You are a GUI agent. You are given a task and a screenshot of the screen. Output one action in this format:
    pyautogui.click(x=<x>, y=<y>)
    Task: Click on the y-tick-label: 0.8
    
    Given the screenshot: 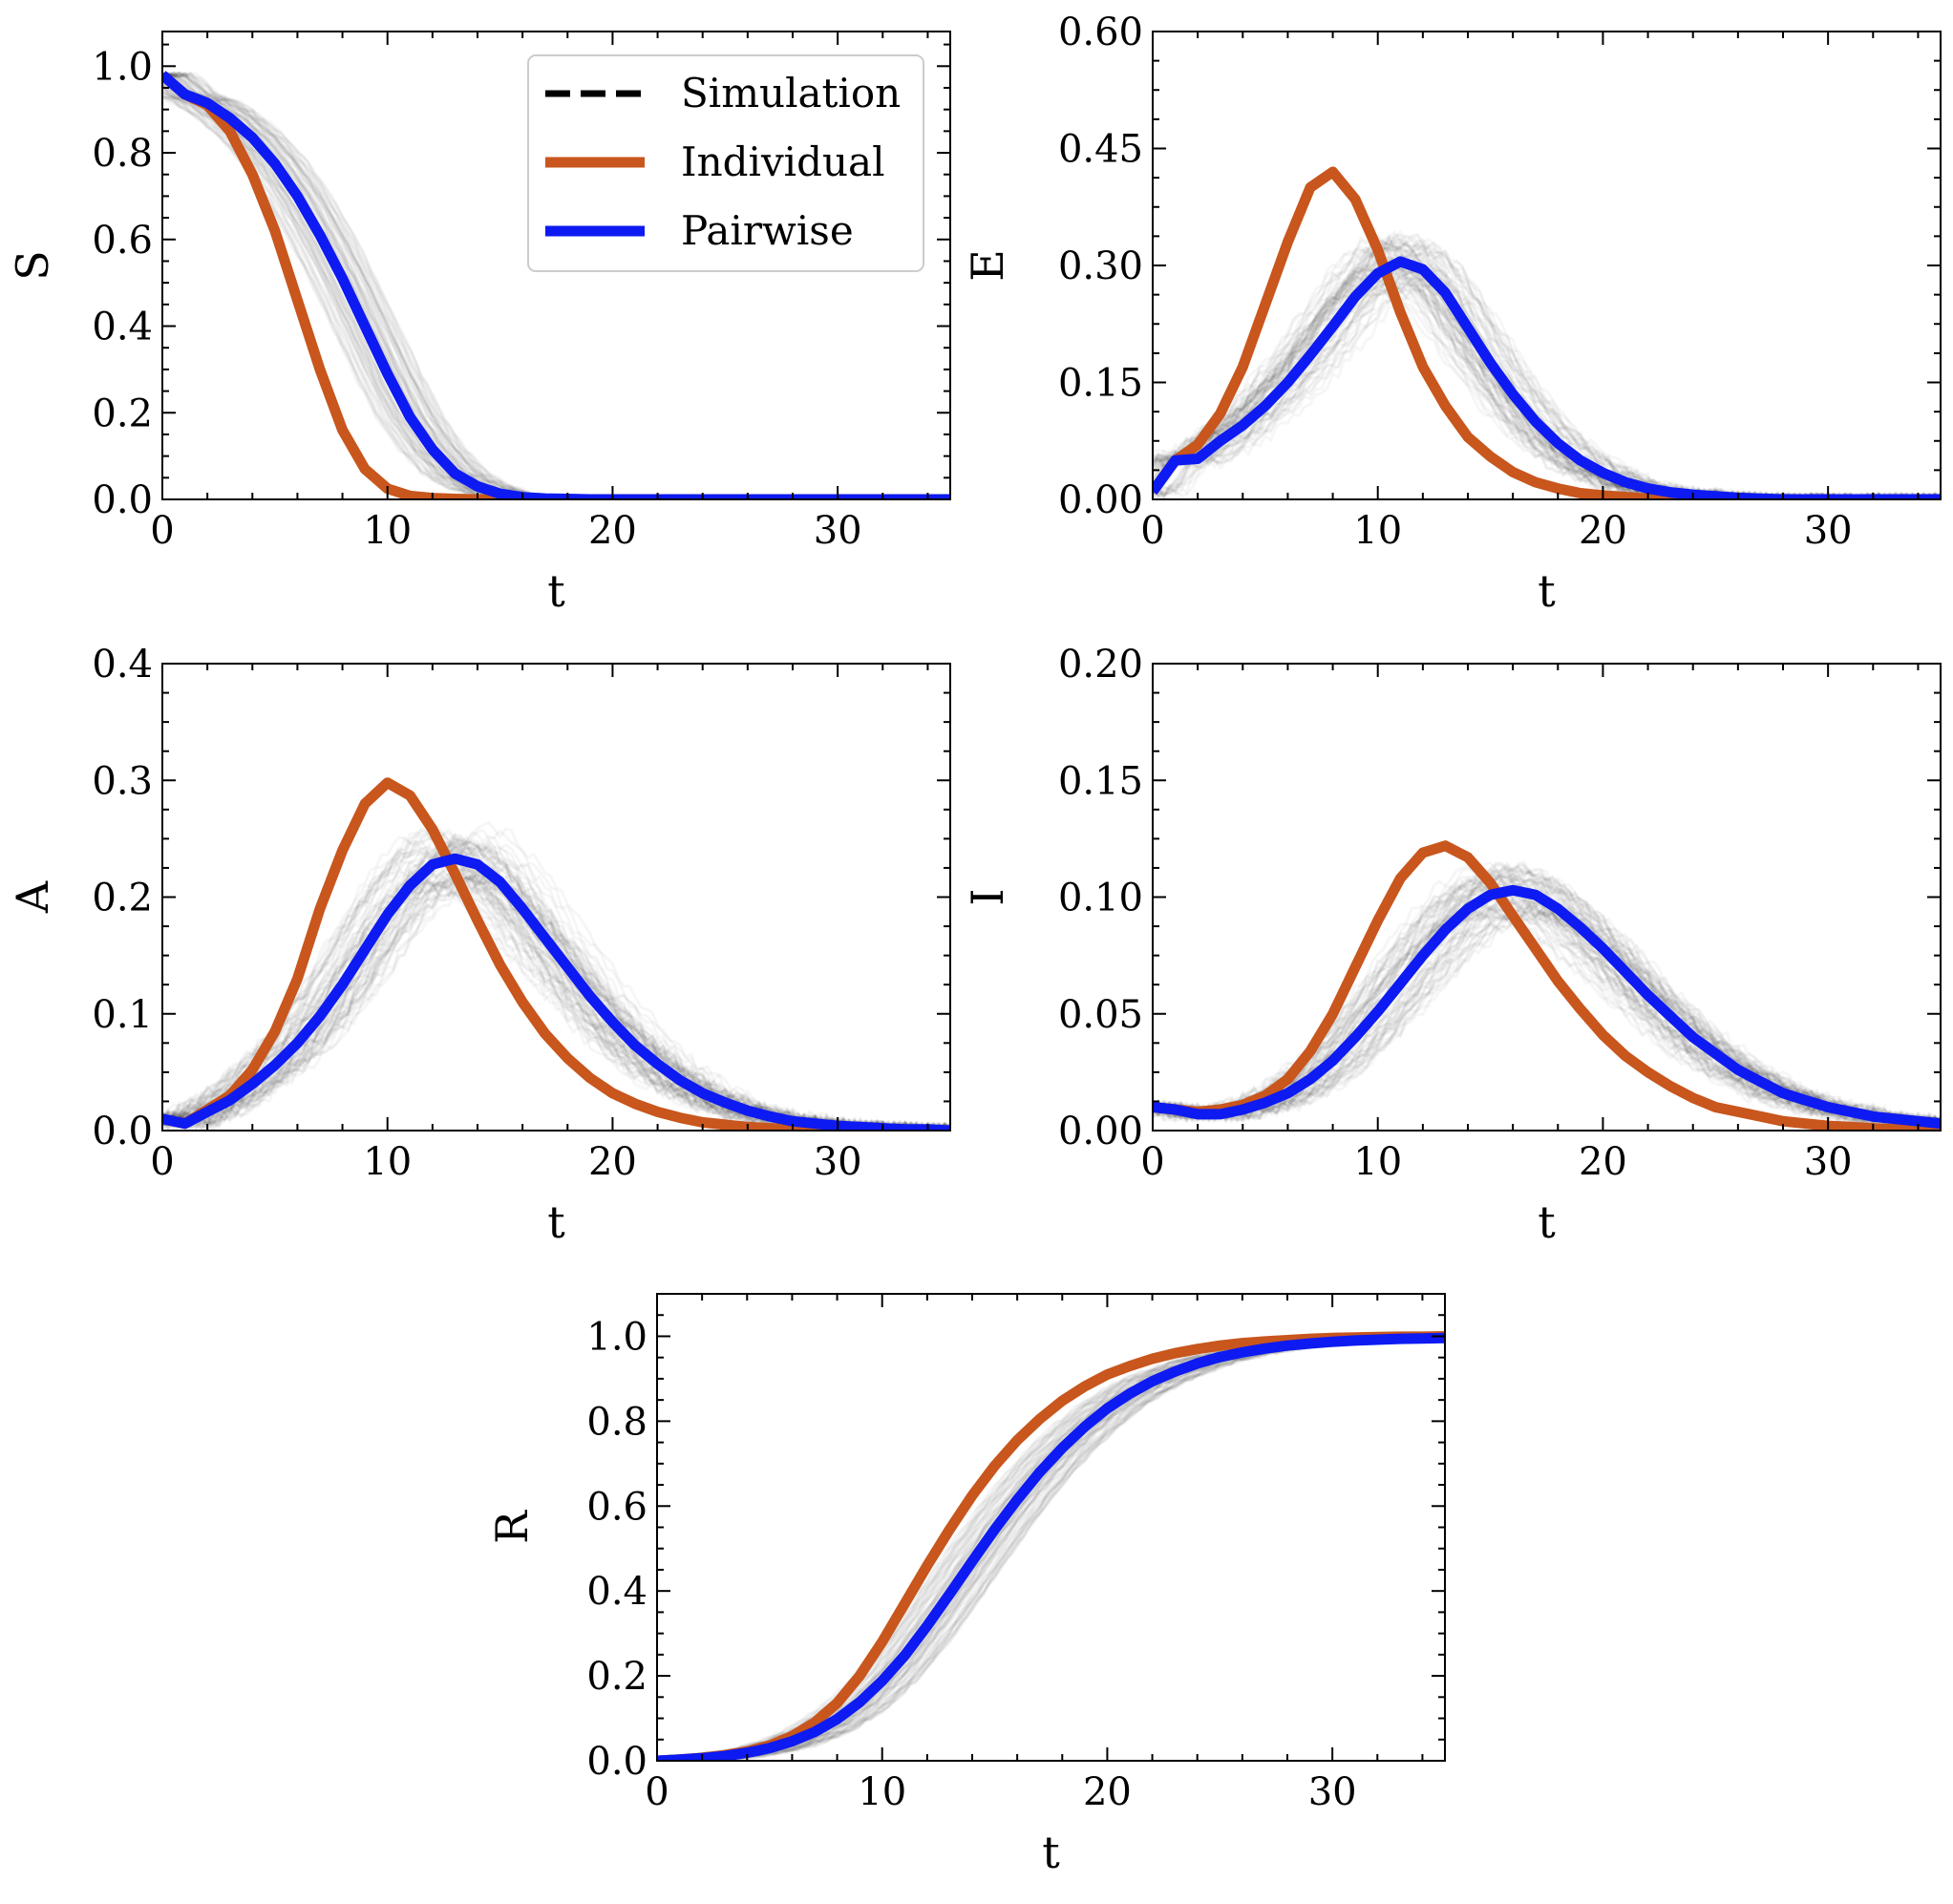 What is the action you would take?
    pyautogui.click(x=122, y=154)
    